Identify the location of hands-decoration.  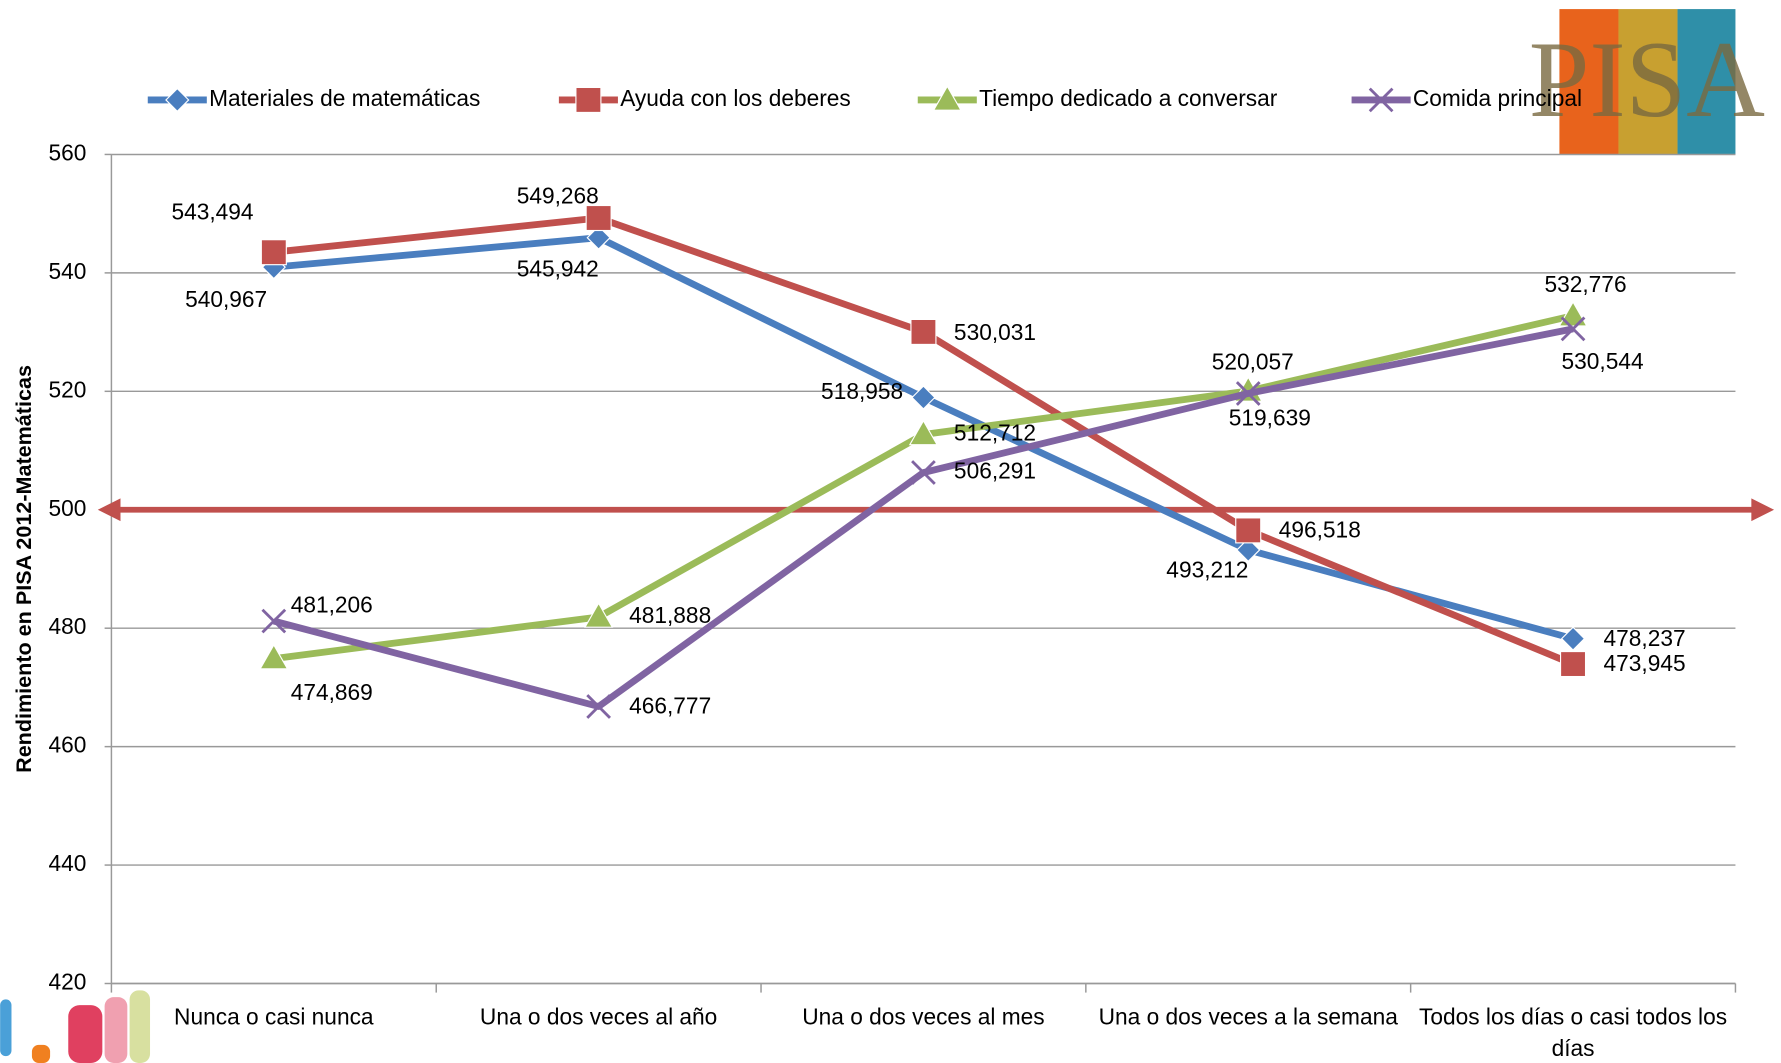
(75, 1026).